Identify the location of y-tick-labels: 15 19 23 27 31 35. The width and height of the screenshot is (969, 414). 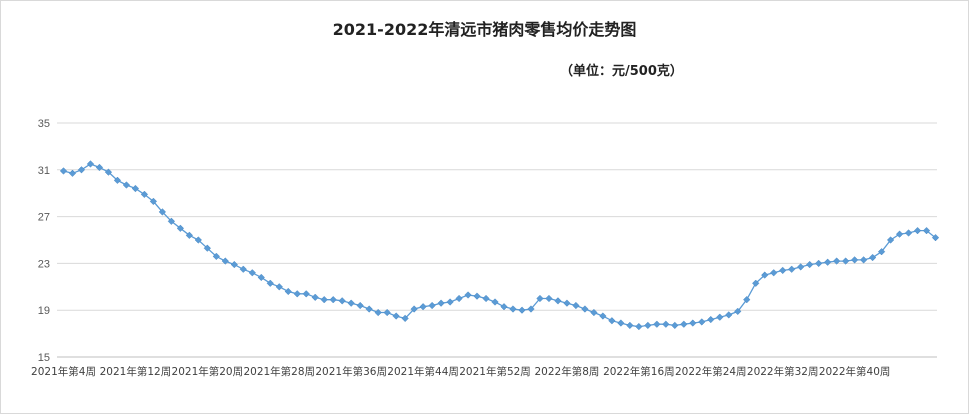
(44, 241).